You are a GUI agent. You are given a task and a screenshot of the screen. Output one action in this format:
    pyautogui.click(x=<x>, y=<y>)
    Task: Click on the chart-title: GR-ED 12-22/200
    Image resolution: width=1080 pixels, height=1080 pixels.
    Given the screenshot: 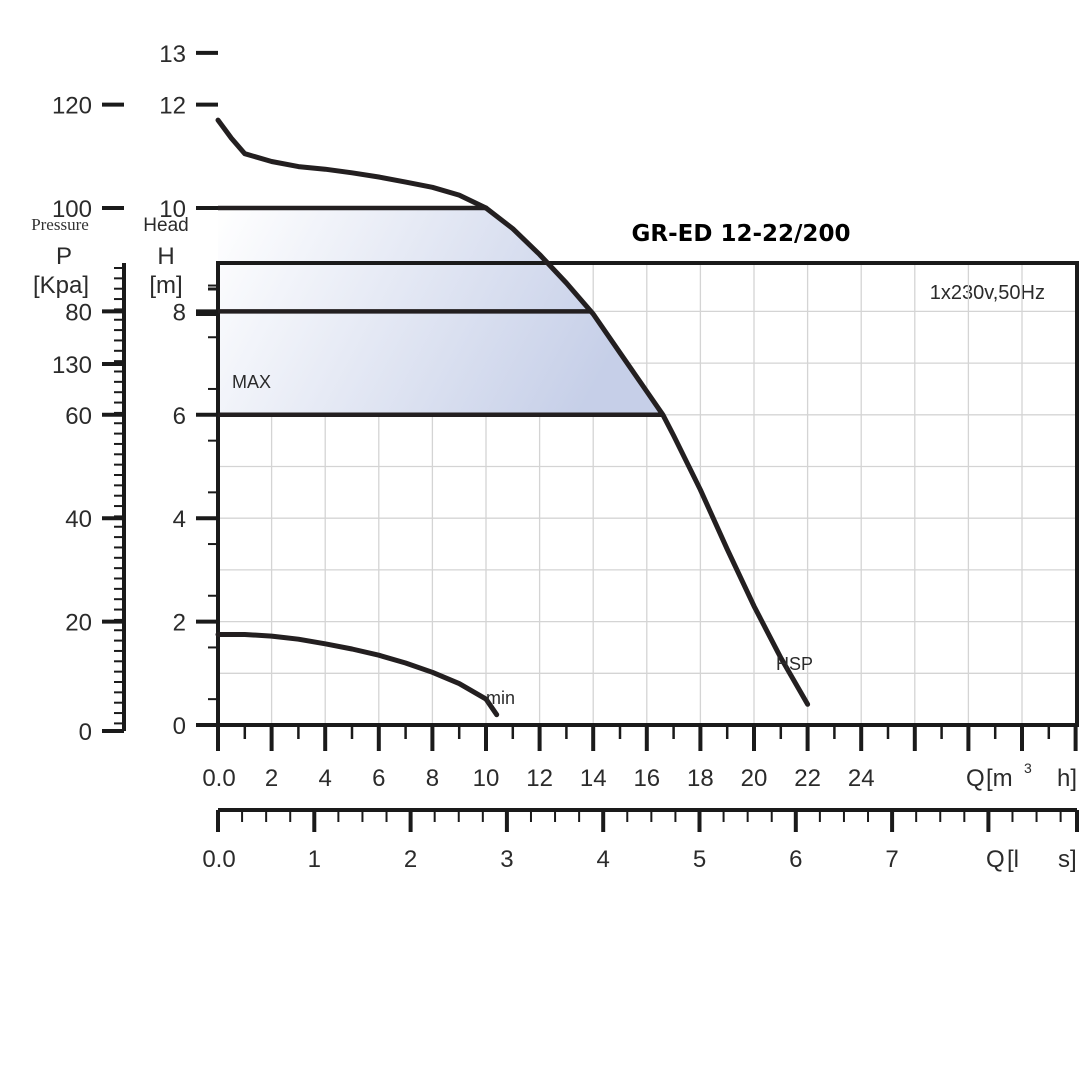 What is the action you would take?
    pyautogui.click(x=741, y=234)
    